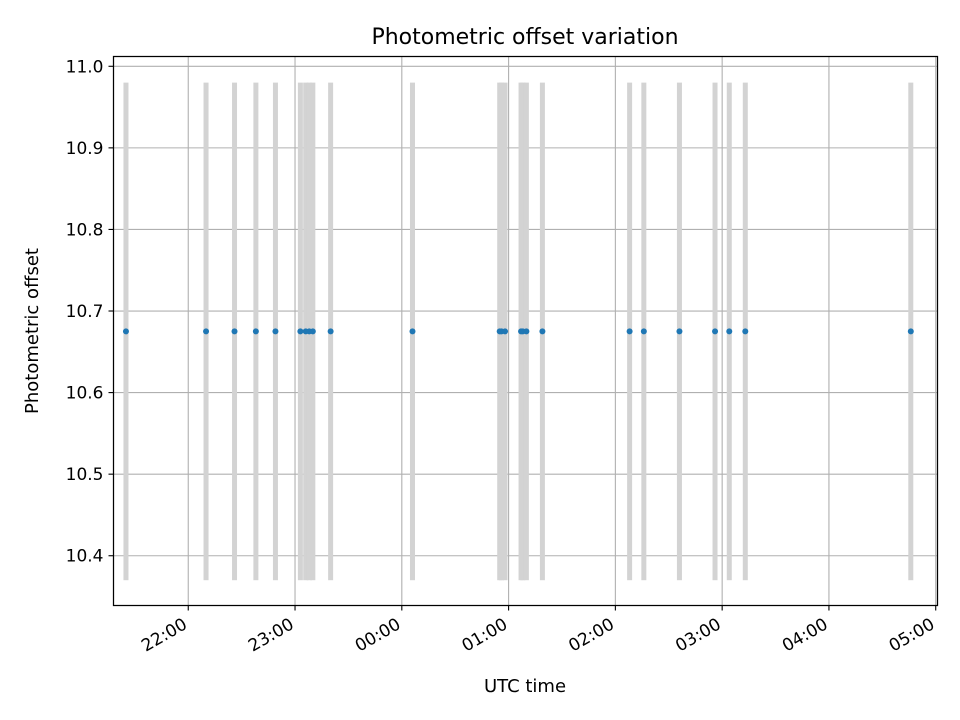 The height and width of the screenshot is (720, 960). I want to click on x-tick-label: 05:00, so click(912, 636).